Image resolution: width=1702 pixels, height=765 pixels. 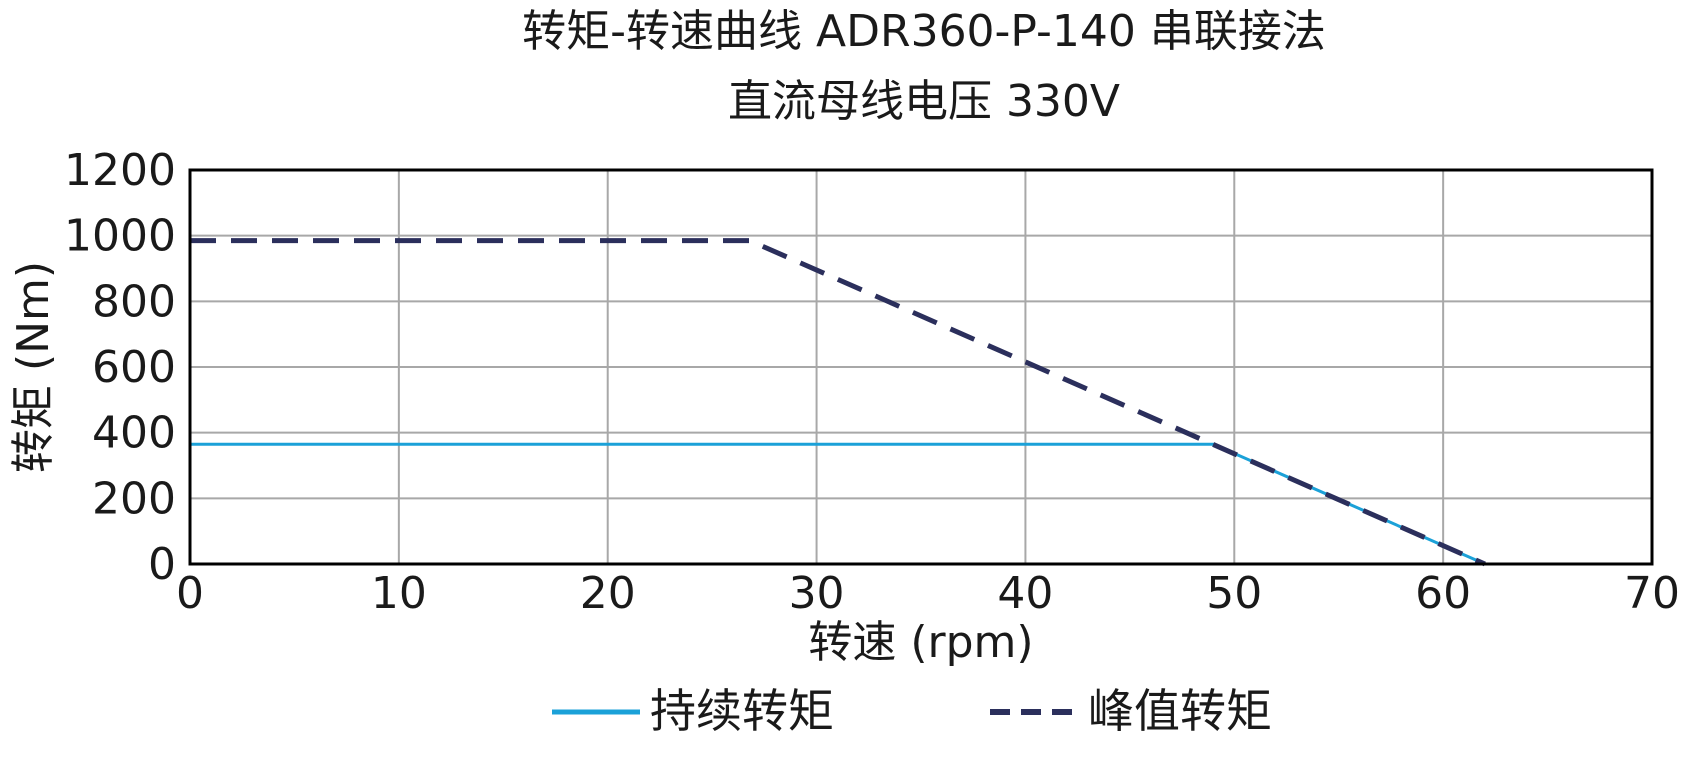 What do you see at coordinates (924, 31) in the screenshot?
I see `chart-title: 转矩-转速曲线 ADR360-P-140 串联接法` at bounding box center [924, 31].